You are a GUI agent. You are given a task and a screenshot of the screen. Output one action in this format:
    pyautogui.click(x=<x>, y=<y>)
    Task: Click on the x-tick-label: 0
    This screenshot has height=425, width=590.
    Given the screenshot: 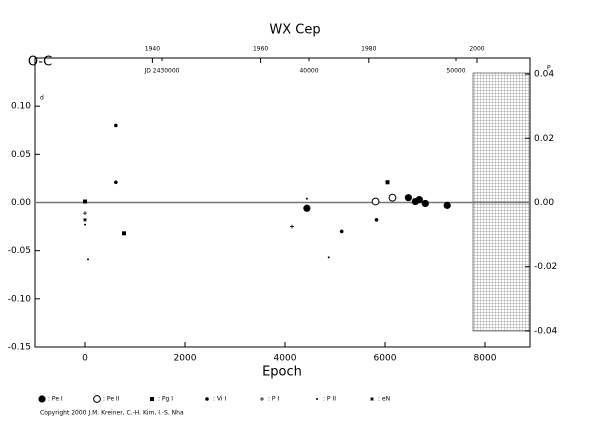 What is the action you would take?
    pyautogui.click(x=85, y=359)
    